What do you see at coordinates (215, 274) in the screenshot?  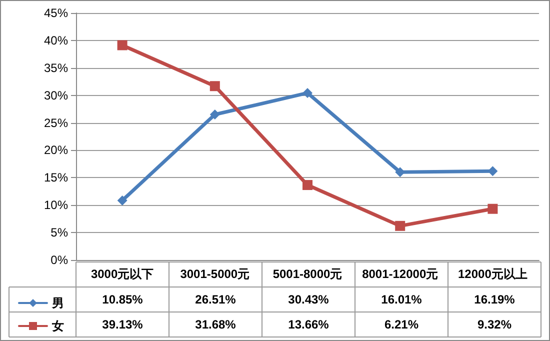 I see `x-tick-label: 3001-5000元` at bounding box center [215, 274].